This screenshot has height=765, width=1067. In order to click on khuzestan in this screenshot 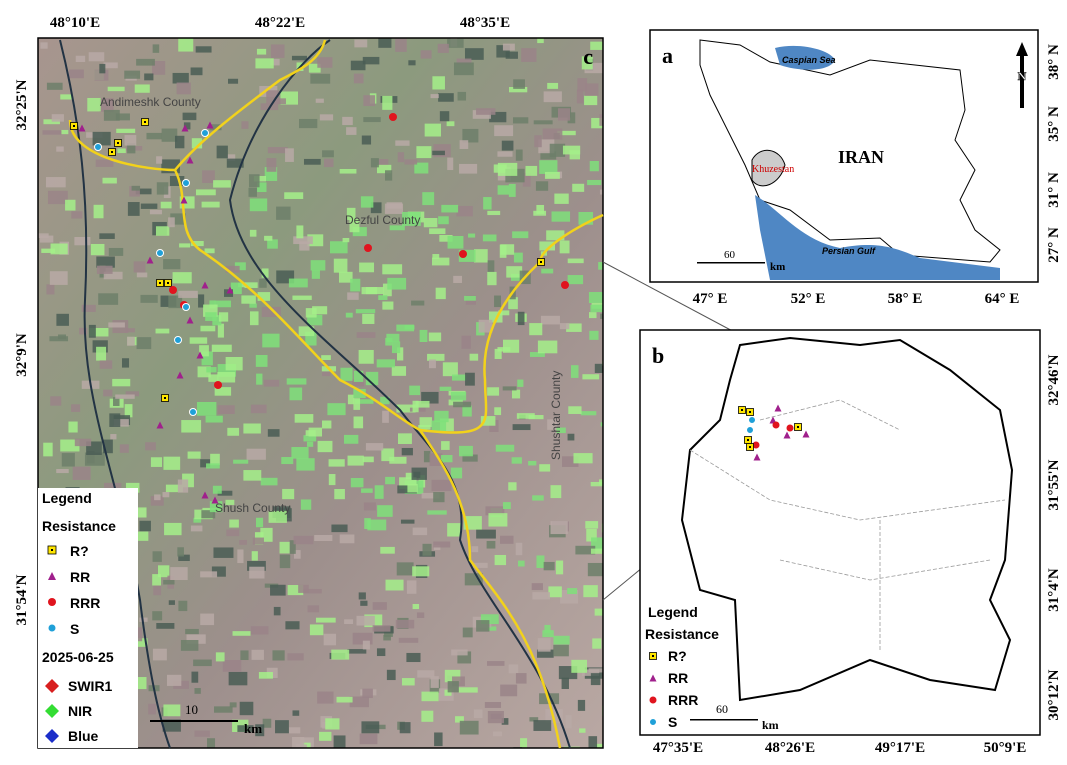, I will do `click(768, 168)`.